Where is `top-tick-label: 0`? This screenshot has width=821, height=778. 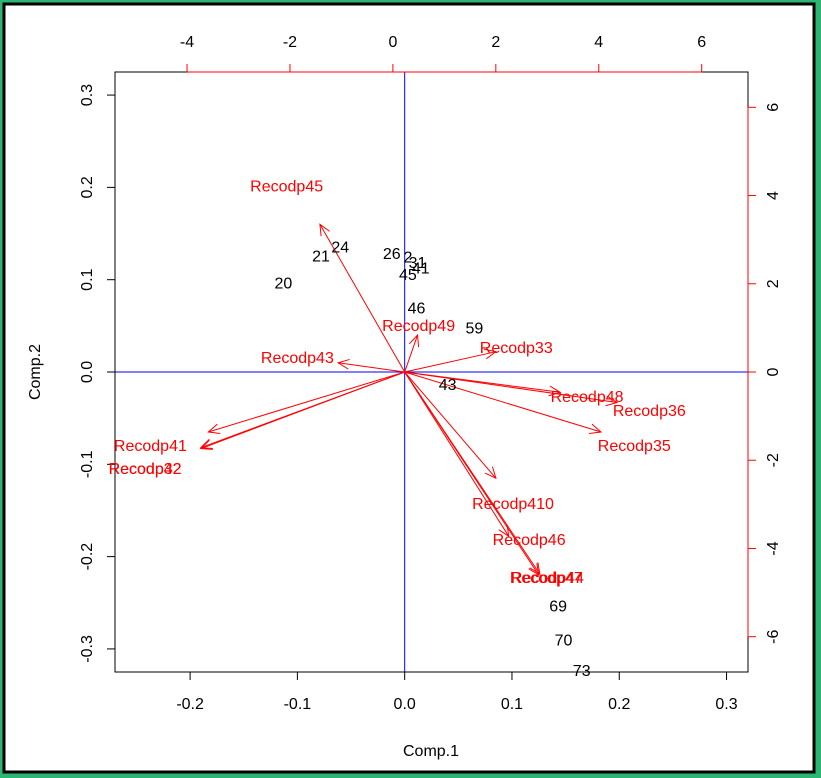
top-tick-label: 0 is located at coordinates (392, 42).